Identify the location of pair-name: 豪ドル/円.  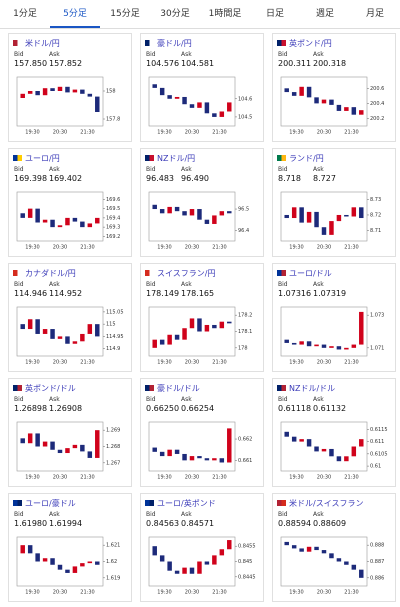
(174, 43).